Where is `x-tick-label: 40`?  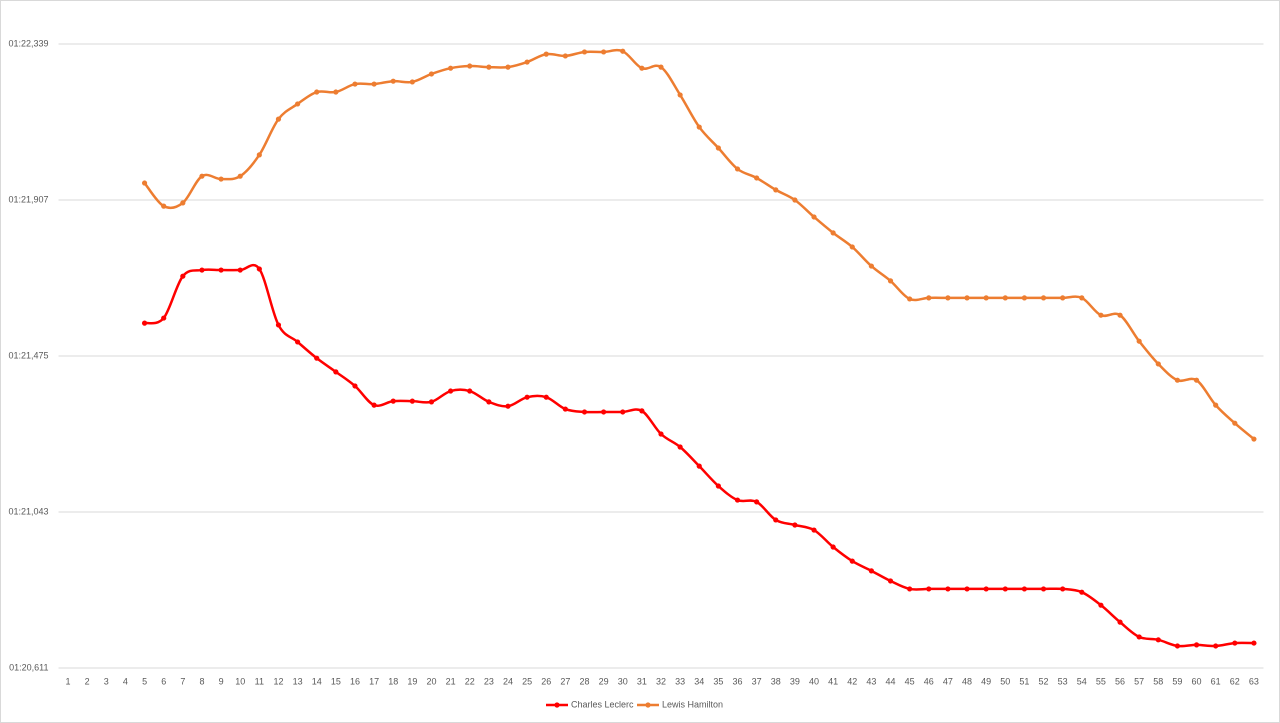 x-tick-label: 40 is located at coordinates (814, 681).